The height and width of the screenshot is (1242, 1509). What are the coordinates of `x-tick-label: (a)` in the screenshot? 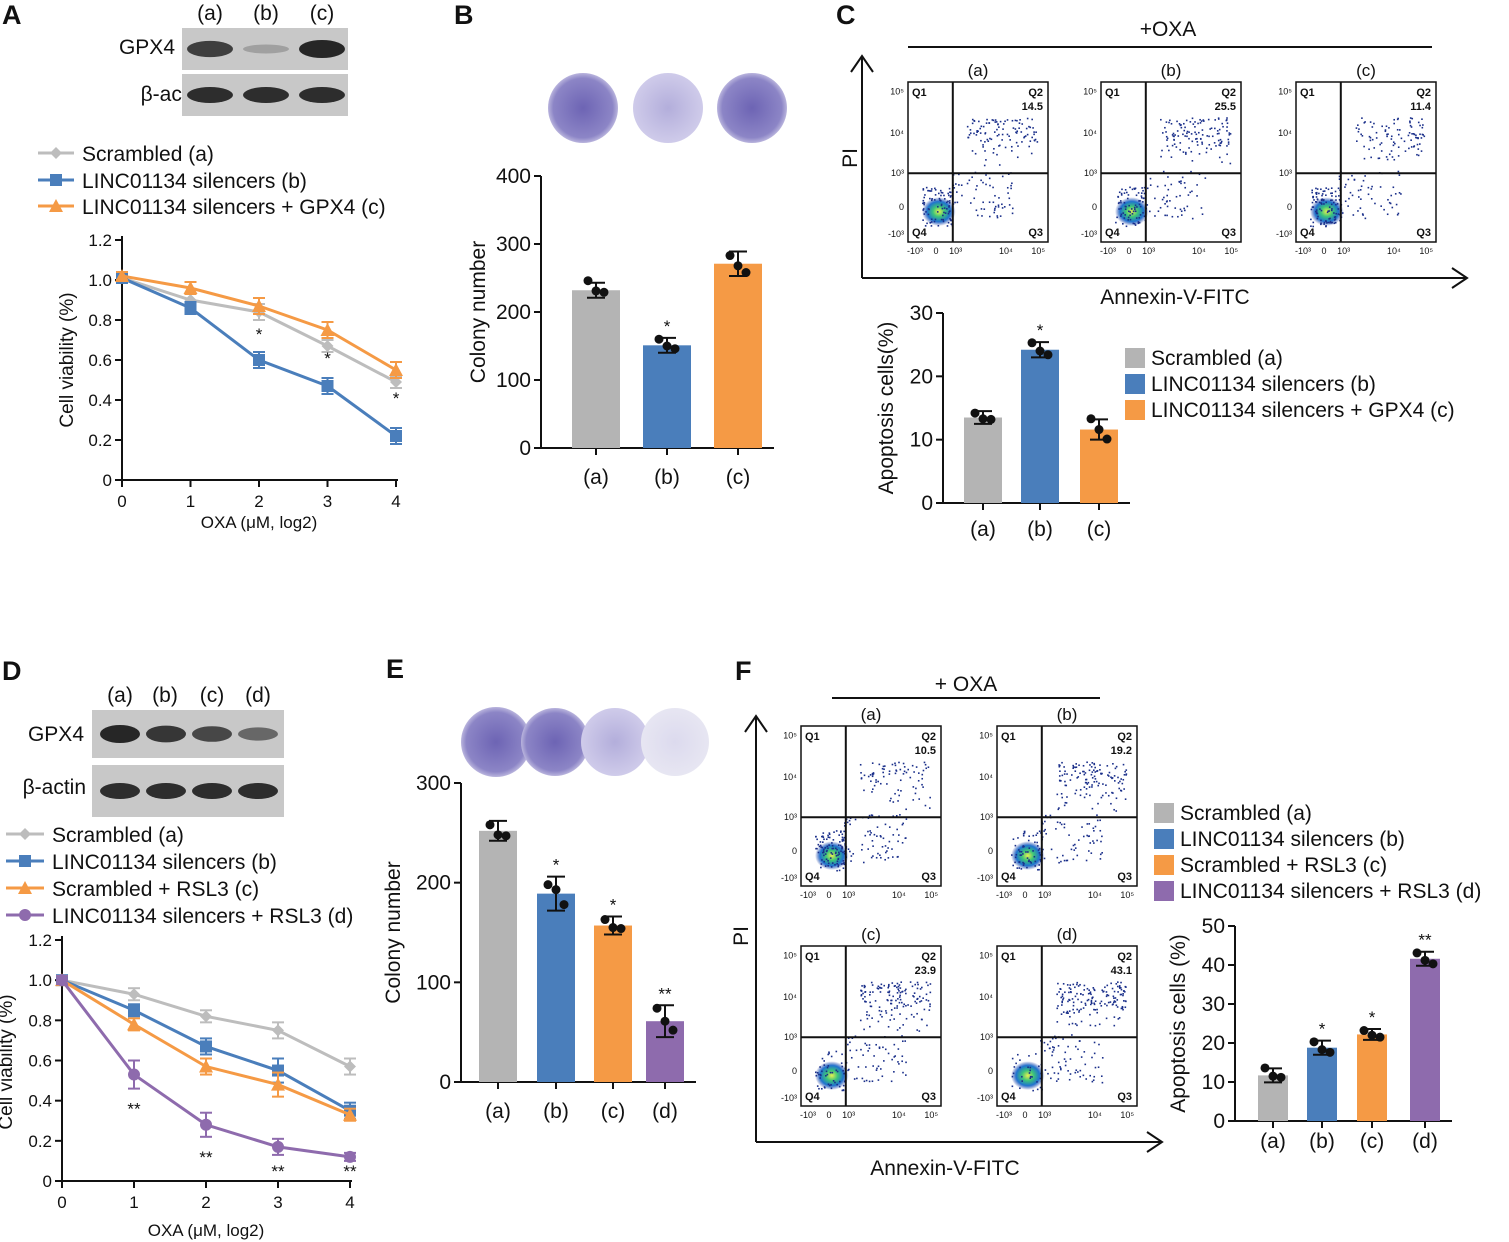 It's located at (498, 1111).